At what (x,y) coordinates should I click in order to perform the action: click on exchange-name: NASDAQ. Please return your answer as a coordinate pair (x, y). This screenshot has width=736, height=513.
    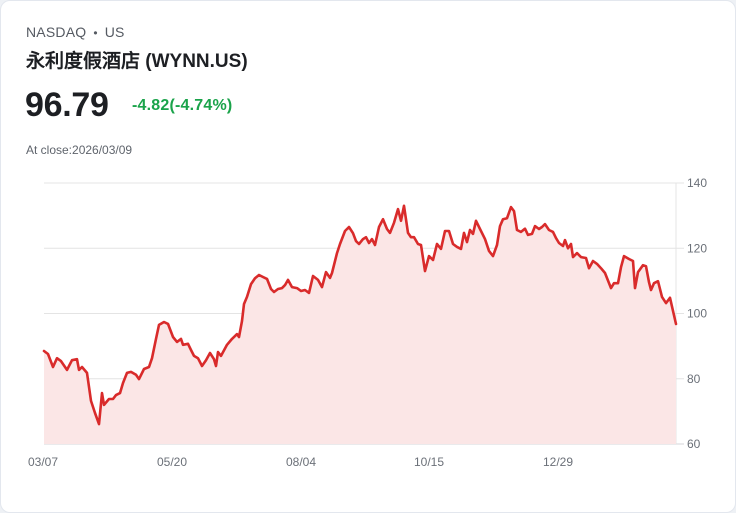
    Looking at the image, I should click on (56, 32).